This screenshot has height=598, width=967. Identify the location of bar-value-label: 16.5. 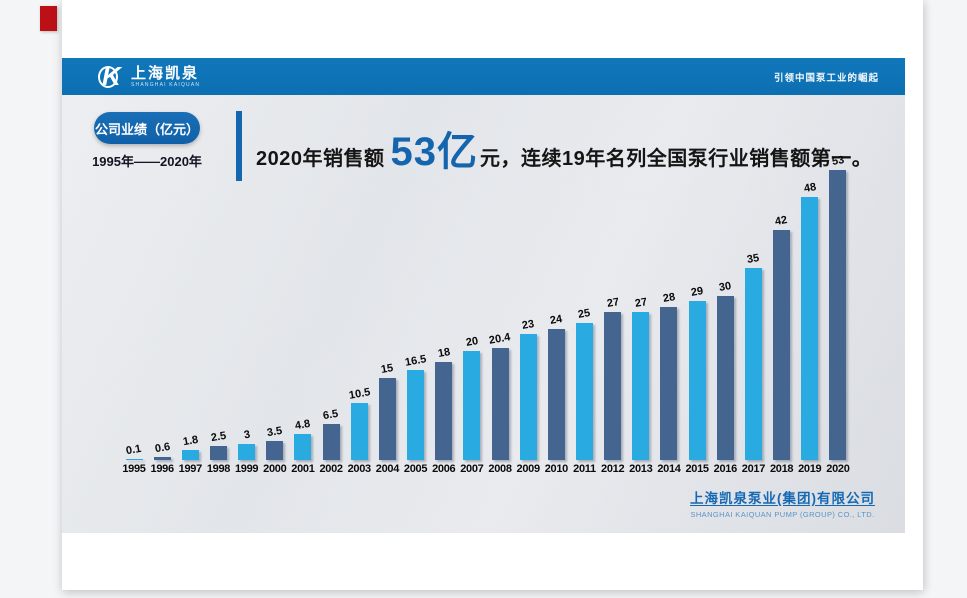
(415, 361).